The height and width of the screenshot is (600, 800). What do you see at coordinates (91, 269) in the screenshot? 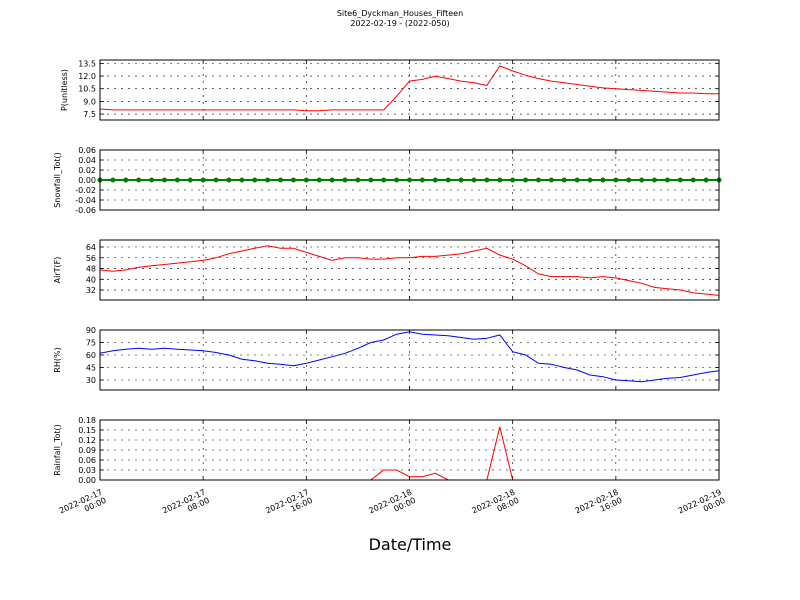
I see `y-tick-label: 48` at bounding box center [91, 269].